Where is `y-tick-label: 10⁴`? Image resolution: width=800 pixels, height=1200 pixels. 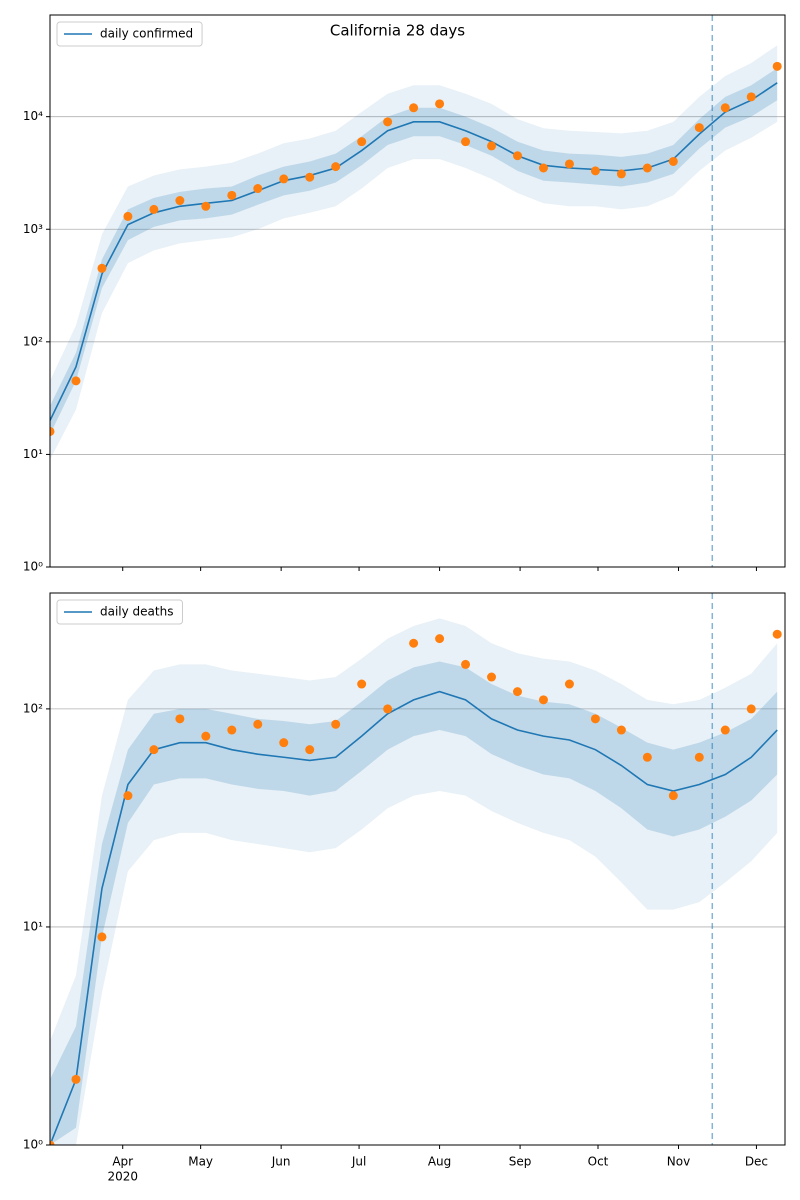 y-tick-label: 10⁴ is located at coordinates (33, 116).